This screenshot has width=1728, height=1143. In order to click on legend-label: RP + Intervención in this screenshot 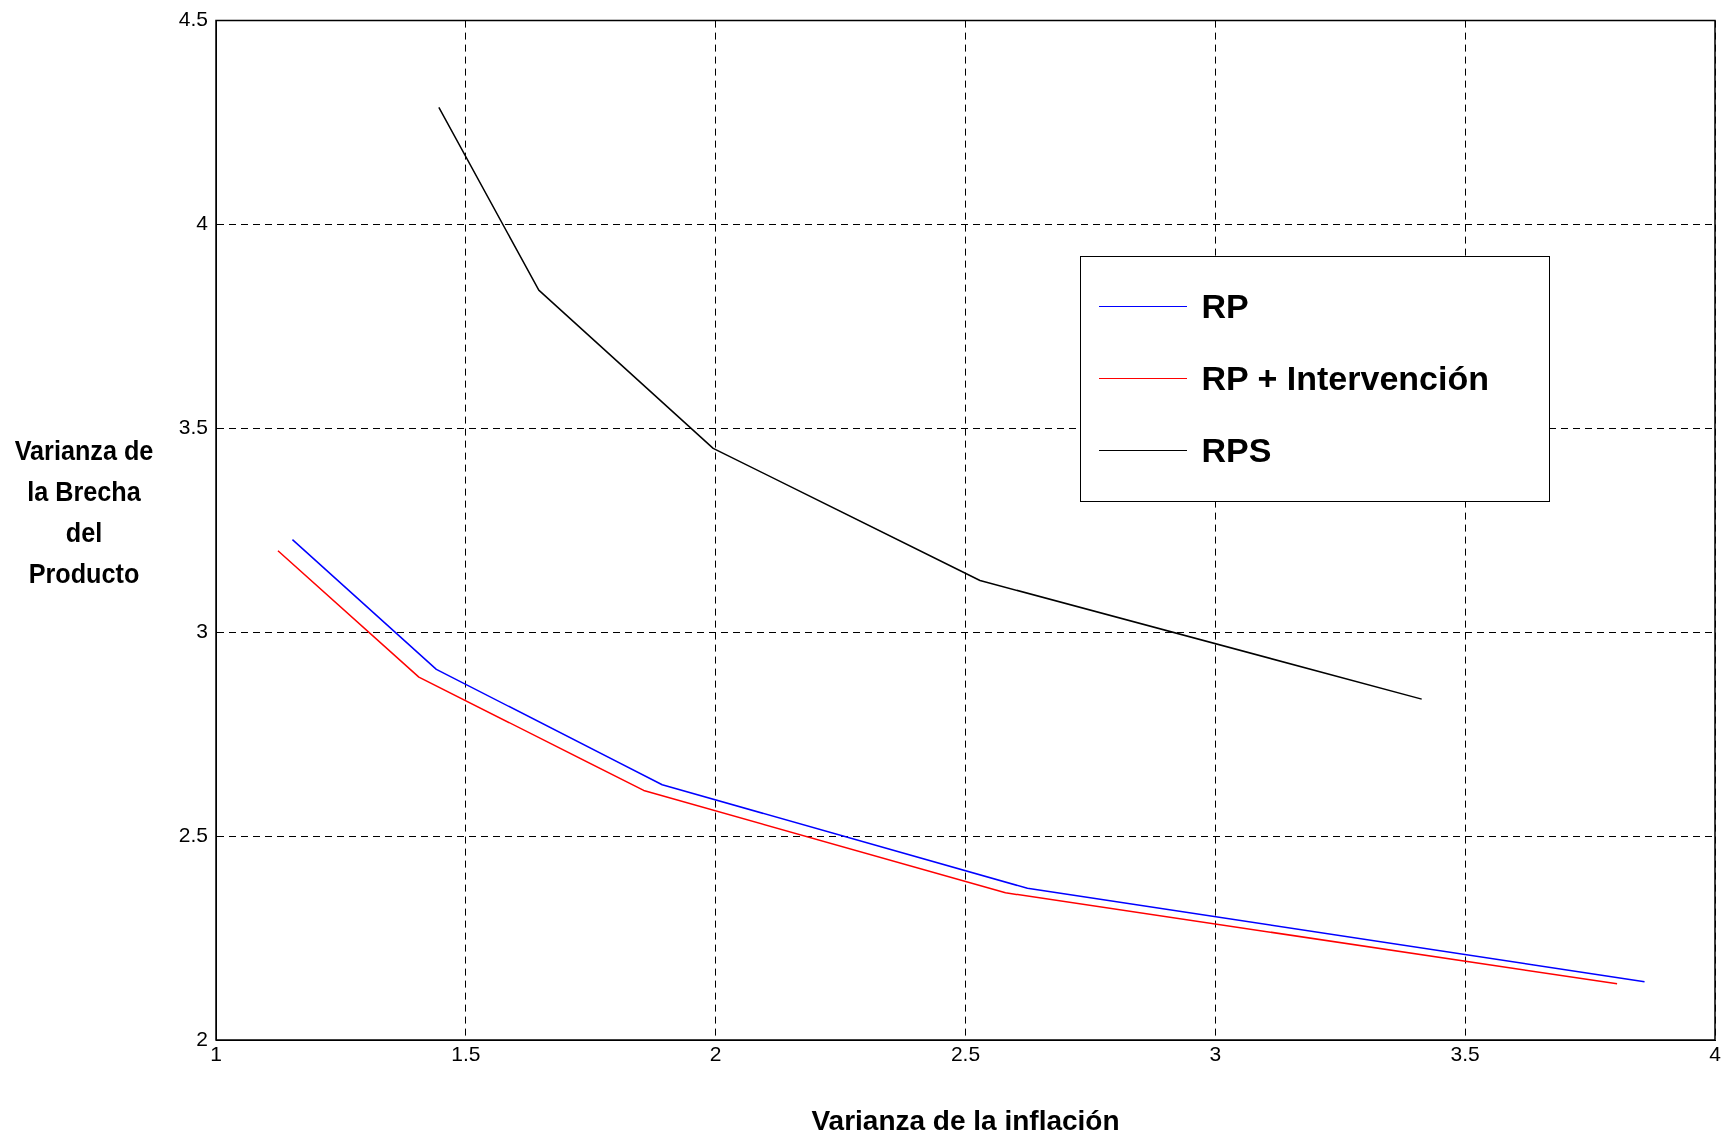, I will do `click(1345, 379)`.